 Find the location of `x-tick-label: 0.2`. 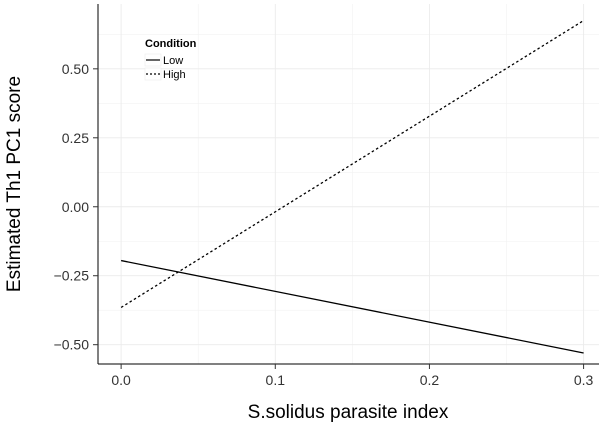

x-tick-label: 0.2 is located at coordinates (430, 380).